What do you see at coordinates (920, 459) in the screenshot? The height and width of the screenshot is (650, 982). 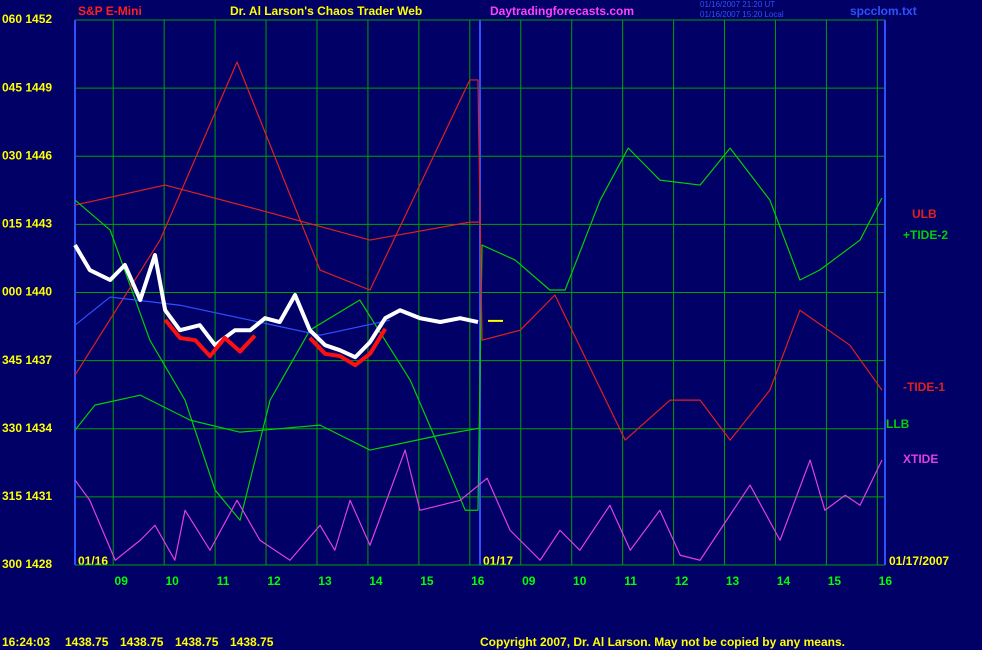 I see `series-label: XTIDE` at bounding box center [920, 459].